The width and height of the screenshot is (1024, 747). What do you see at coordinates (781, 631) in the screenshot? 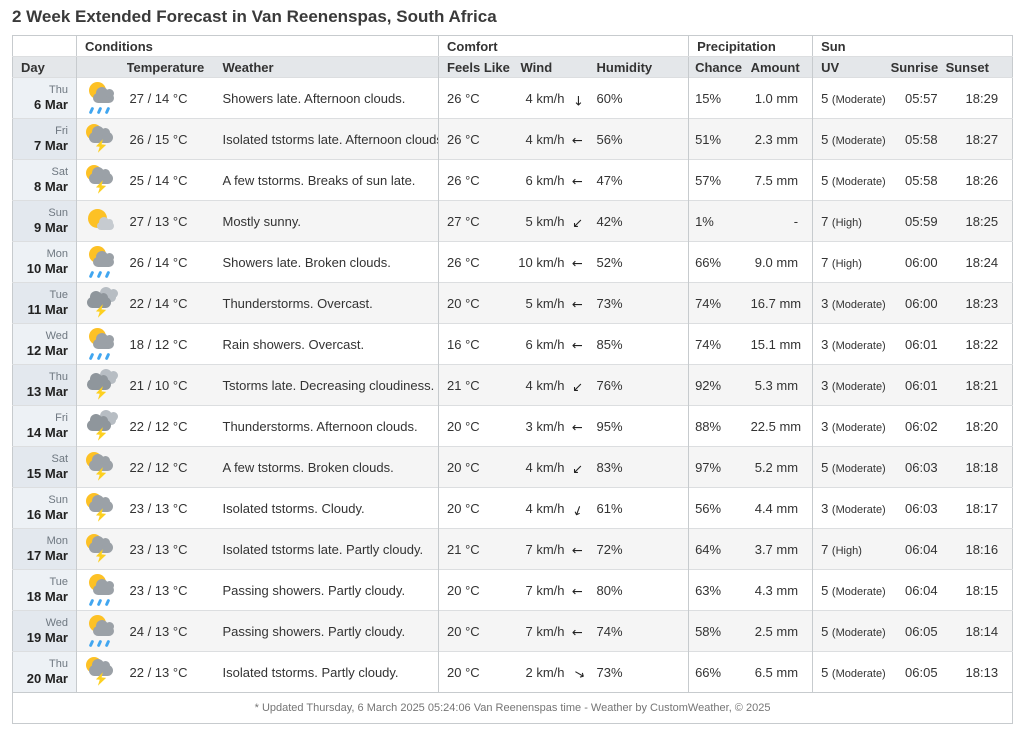
I see `precip-amount-cell: 2.5 mm` at bounding box center [781, 631].